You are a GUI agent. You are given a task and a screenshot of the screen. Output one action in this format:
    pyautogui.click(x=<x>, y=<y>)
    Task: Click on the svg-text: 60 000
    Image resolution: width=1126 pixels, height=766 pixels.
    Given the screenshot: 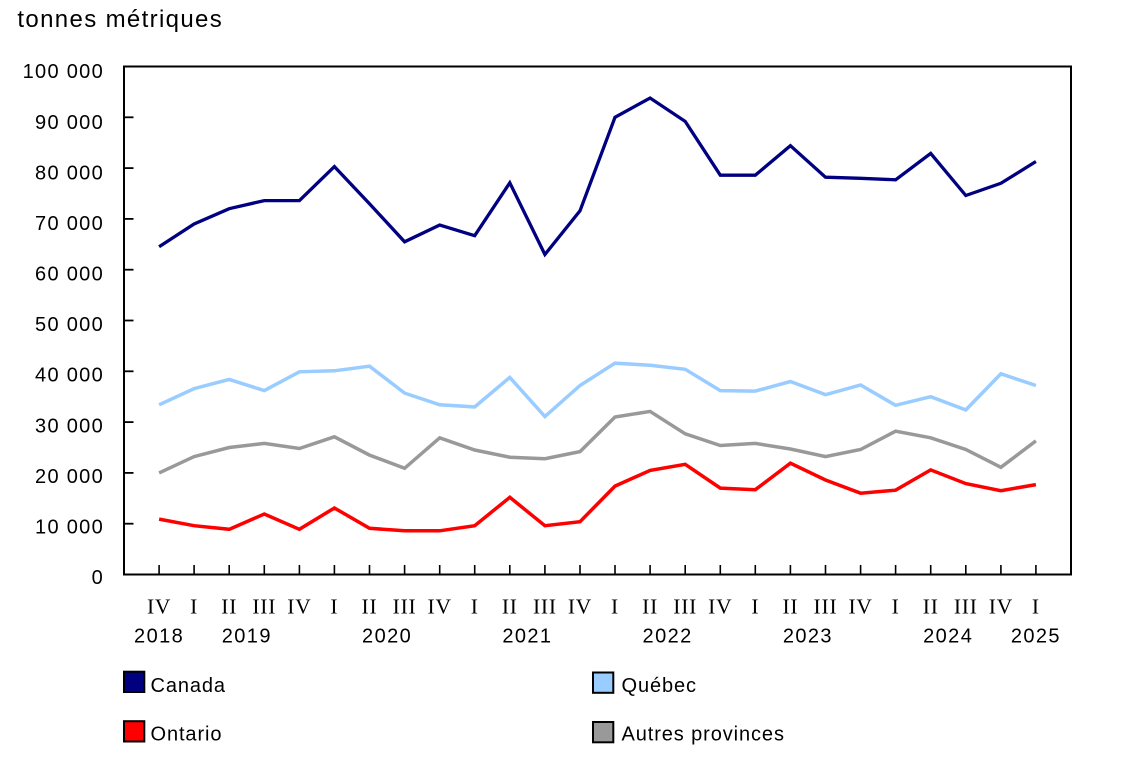 What is the action you would take?
    pyautogui.click(x=69, y=275)
    